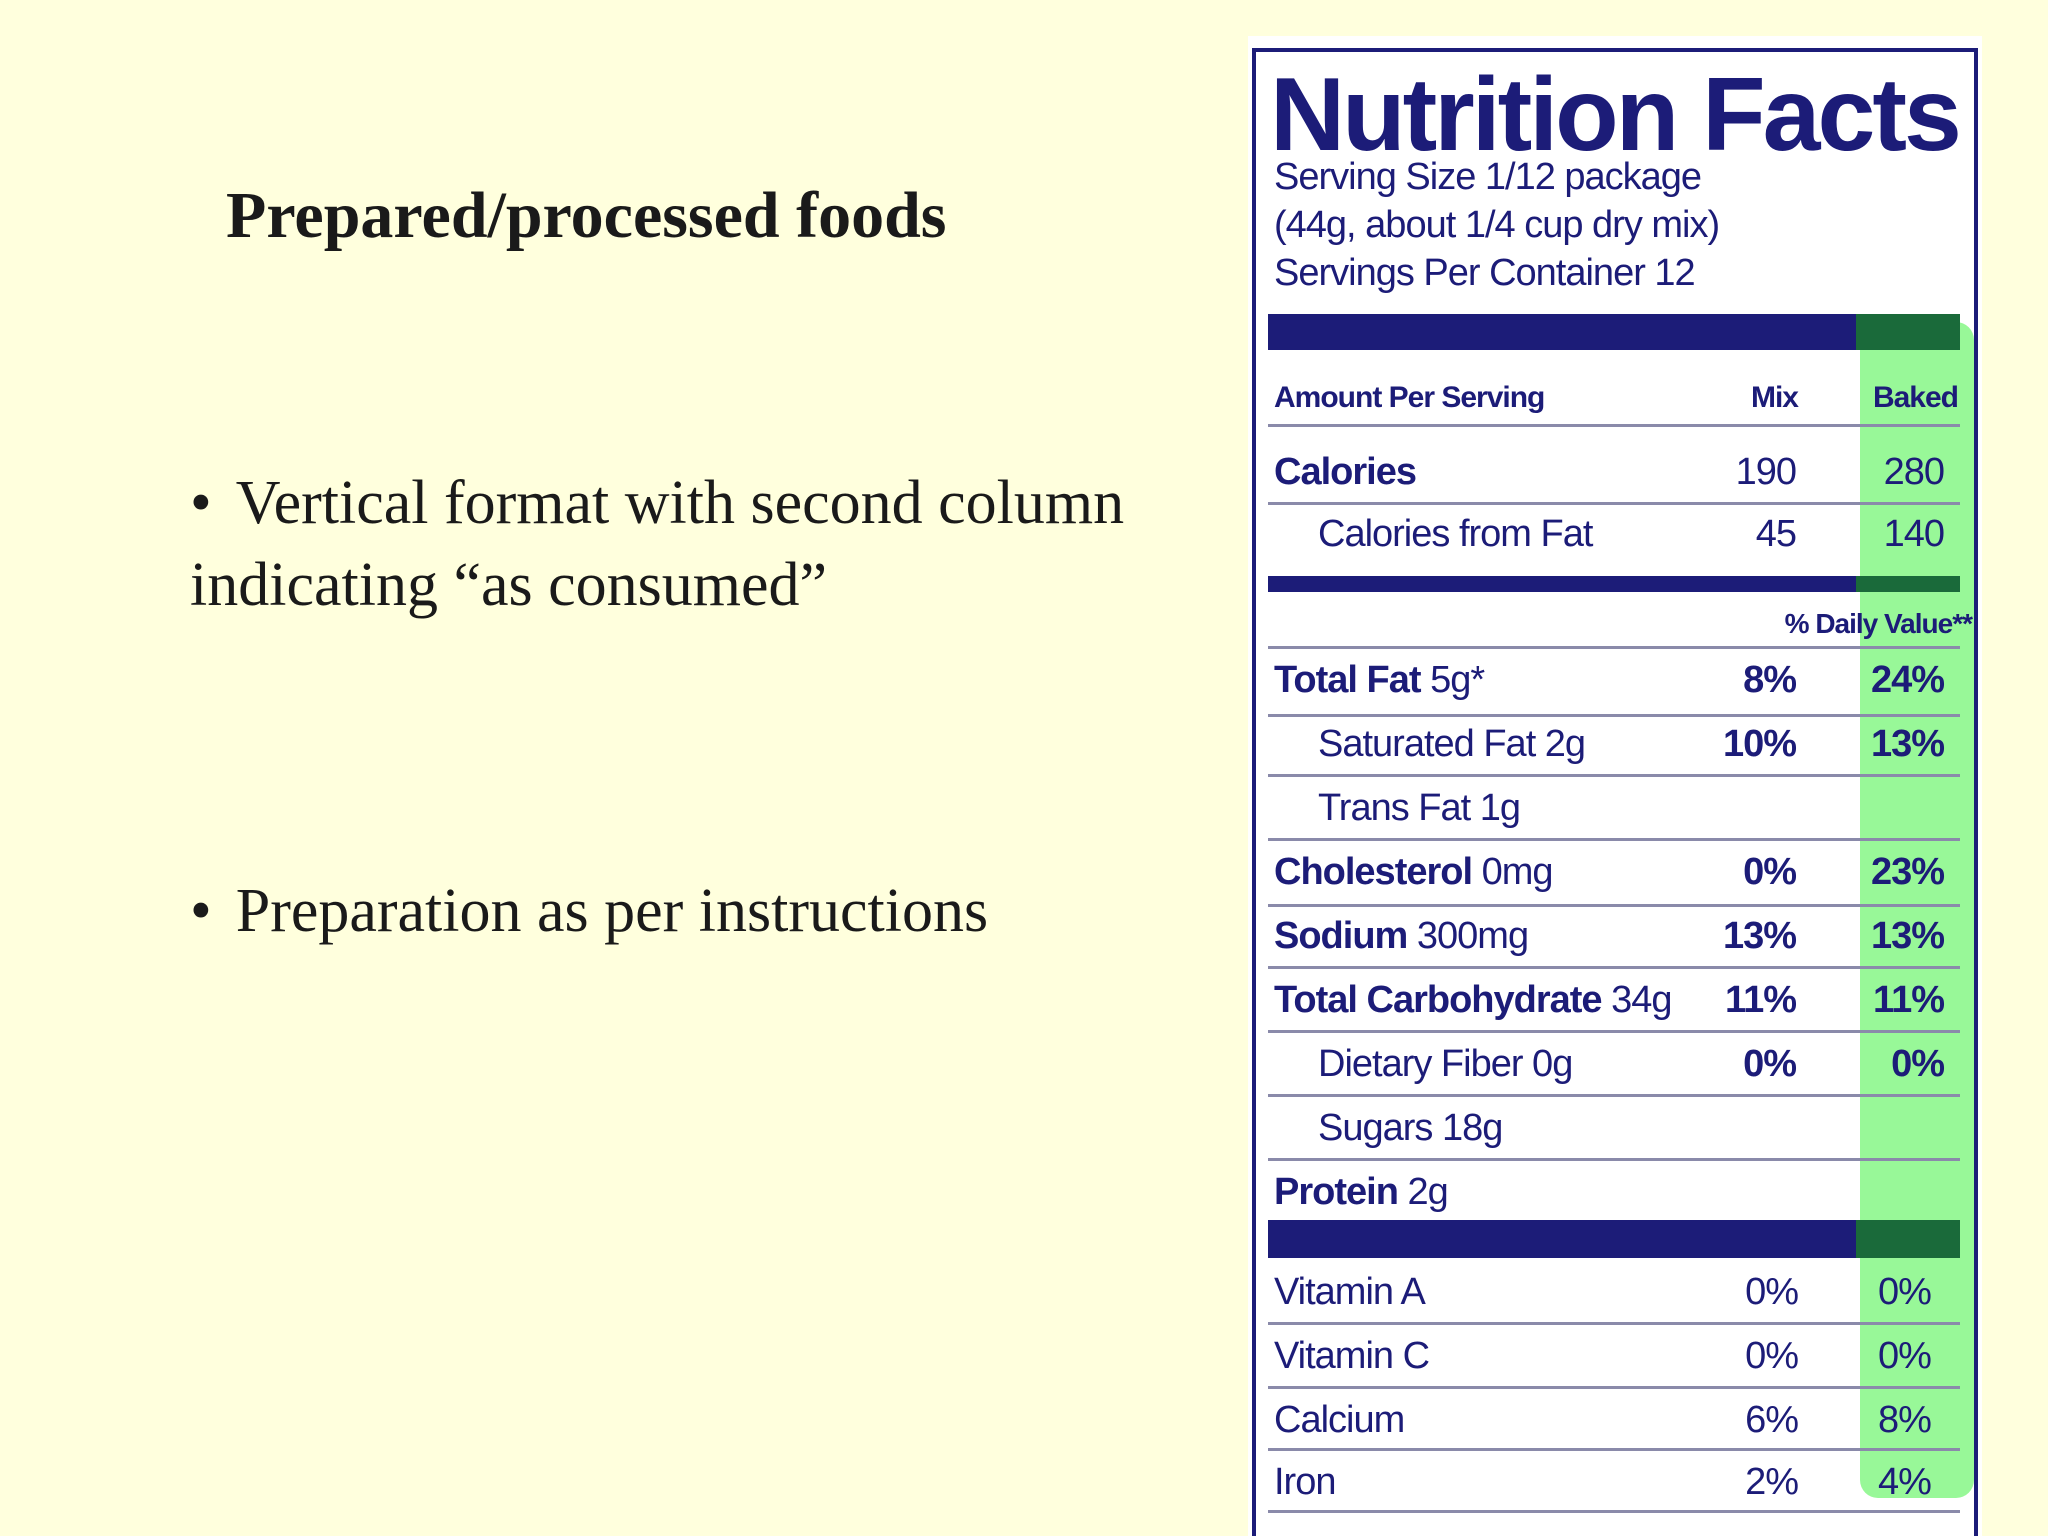 Image resolution: width=2048 pixels, height=1536 pixels. What do you see at coordinates (1409, 397) in the screenshot?
I see `amount-per-serving-header: Amount Per Serving` at bounding box center [1409, 397].